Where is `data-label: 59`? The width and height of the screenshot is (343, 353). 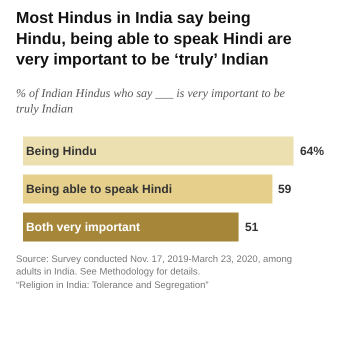 data-label: 59 is located at coordinates (285, 189).